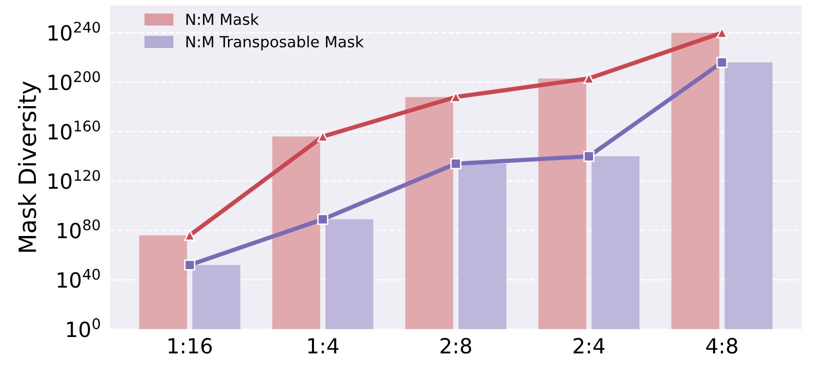 The width and height of the screenshot is (814, 372). Describe the element at coordinates (74, 180) in the screenshot. I see `y-tick-label: 10$^{120}$` at that location.